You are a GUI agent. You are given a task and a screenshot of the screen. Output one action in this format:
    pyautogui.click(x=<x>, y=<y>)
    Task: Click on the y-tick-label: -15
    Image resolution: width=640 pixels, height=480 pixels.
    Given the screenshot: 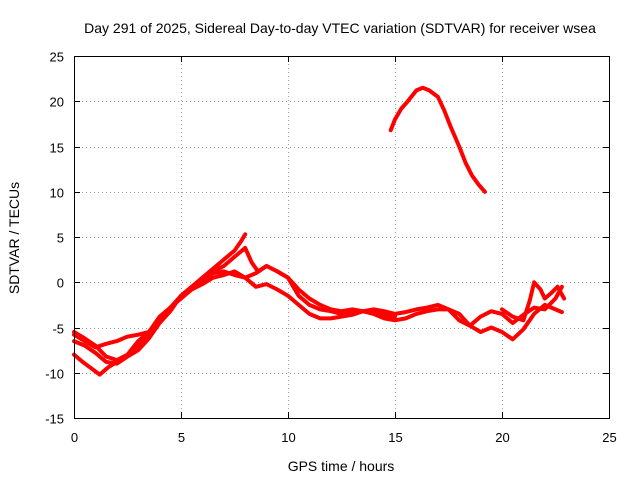 What is the action you would take?
    pyautogui.click(x=54, y=419)
    